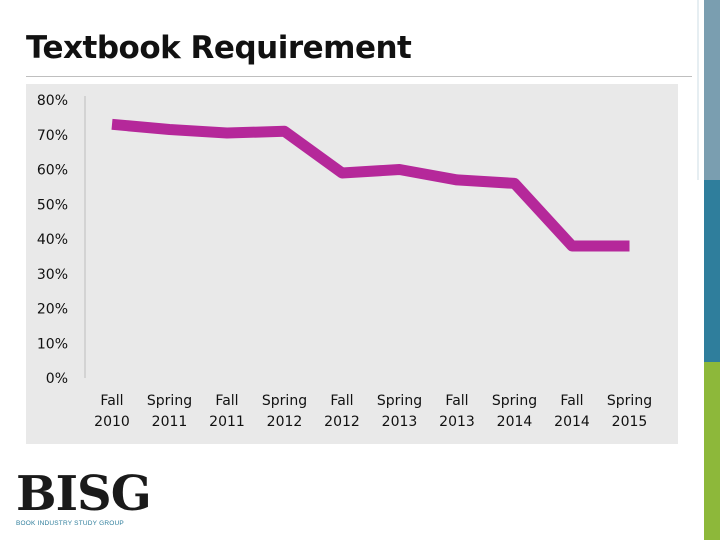 The width and height of the screenshot is (720, 540). What do you see at coordinates (712, 451) in the screenshot?
I see `accent-bar-bottom` at bounding box center [712, 451].